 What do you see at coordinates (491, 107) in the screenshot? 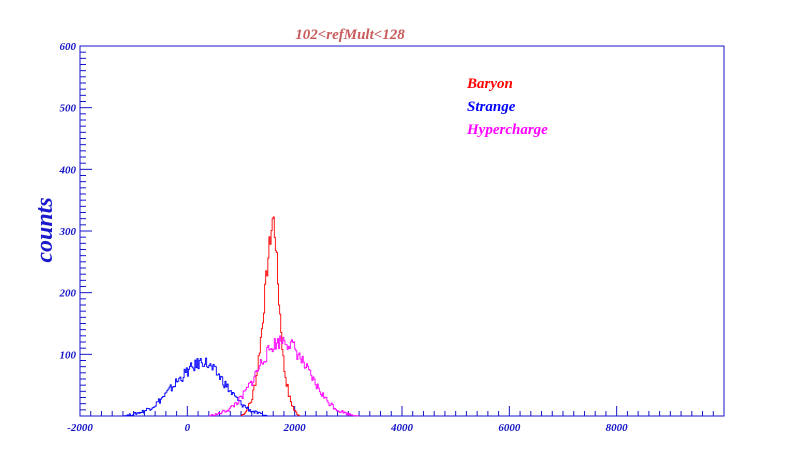
I see `legend-entry-strange: Strange` at bounding box center [491, 107].